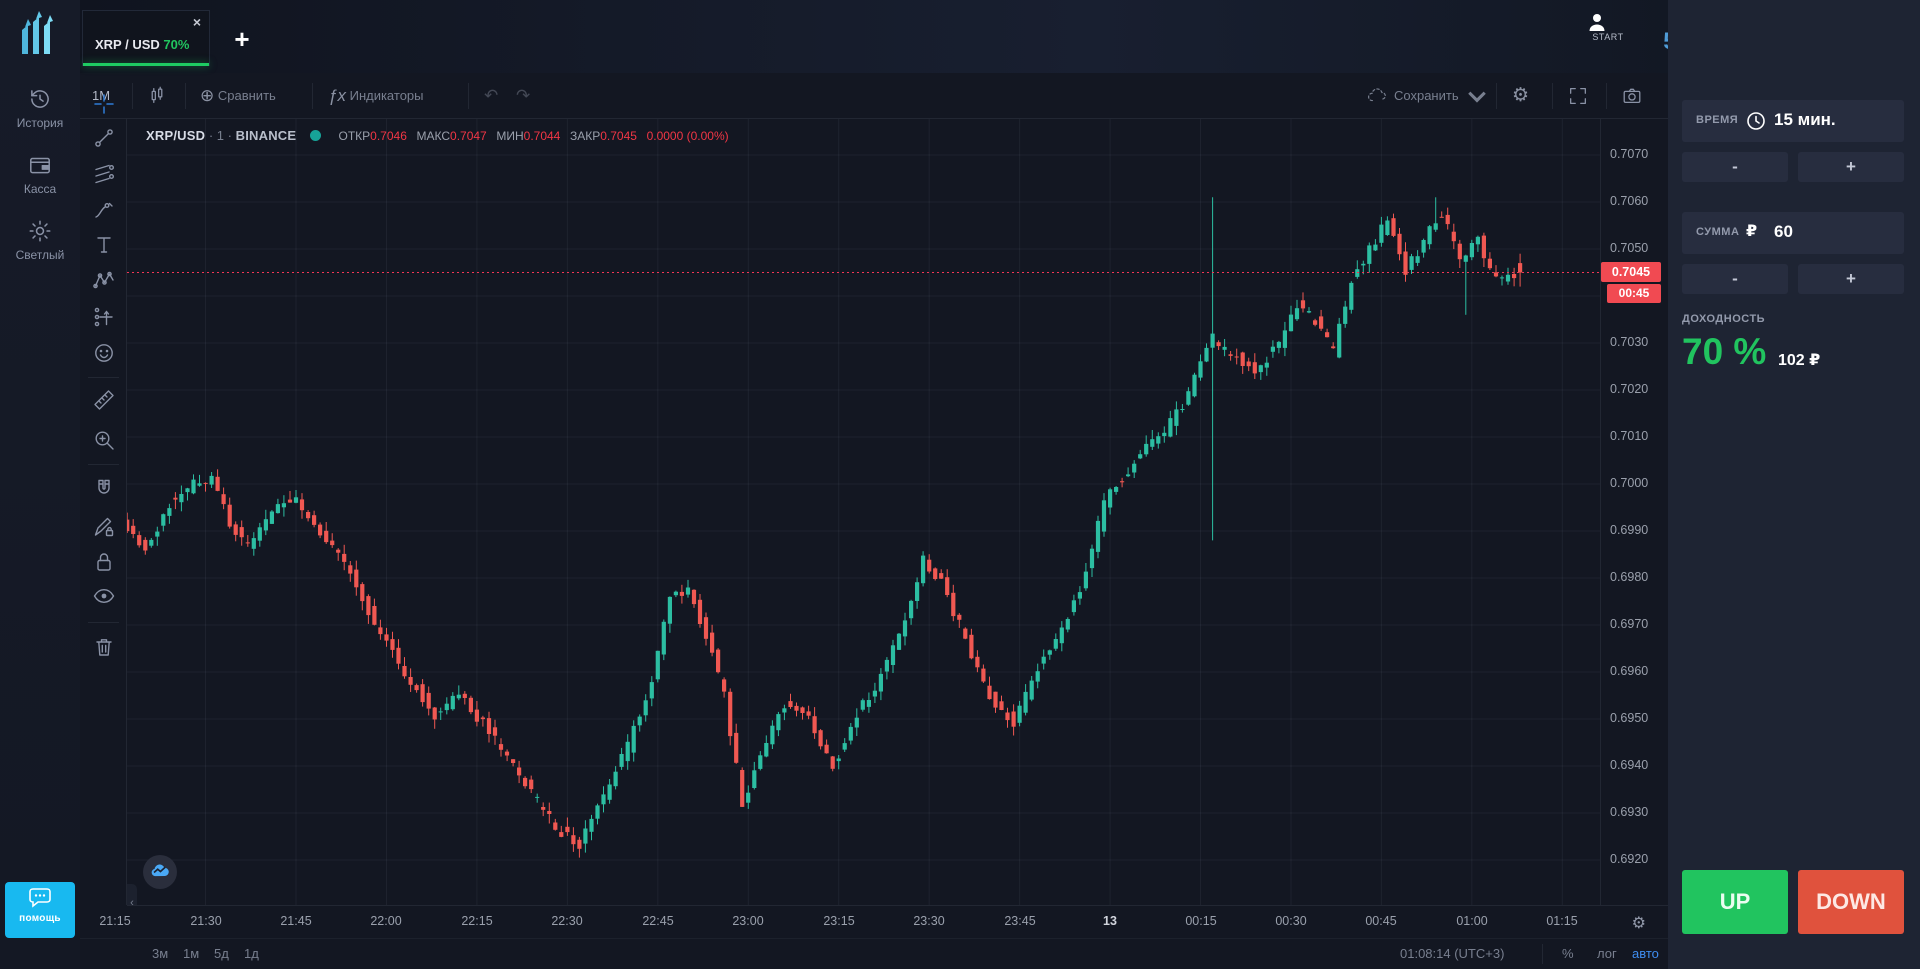 This screenshot has height=969, width=1920. What do you see at coordinates (104, 527) in the screenshot?
I see `drawing-mode-tool` at bounding box center [104, 527].